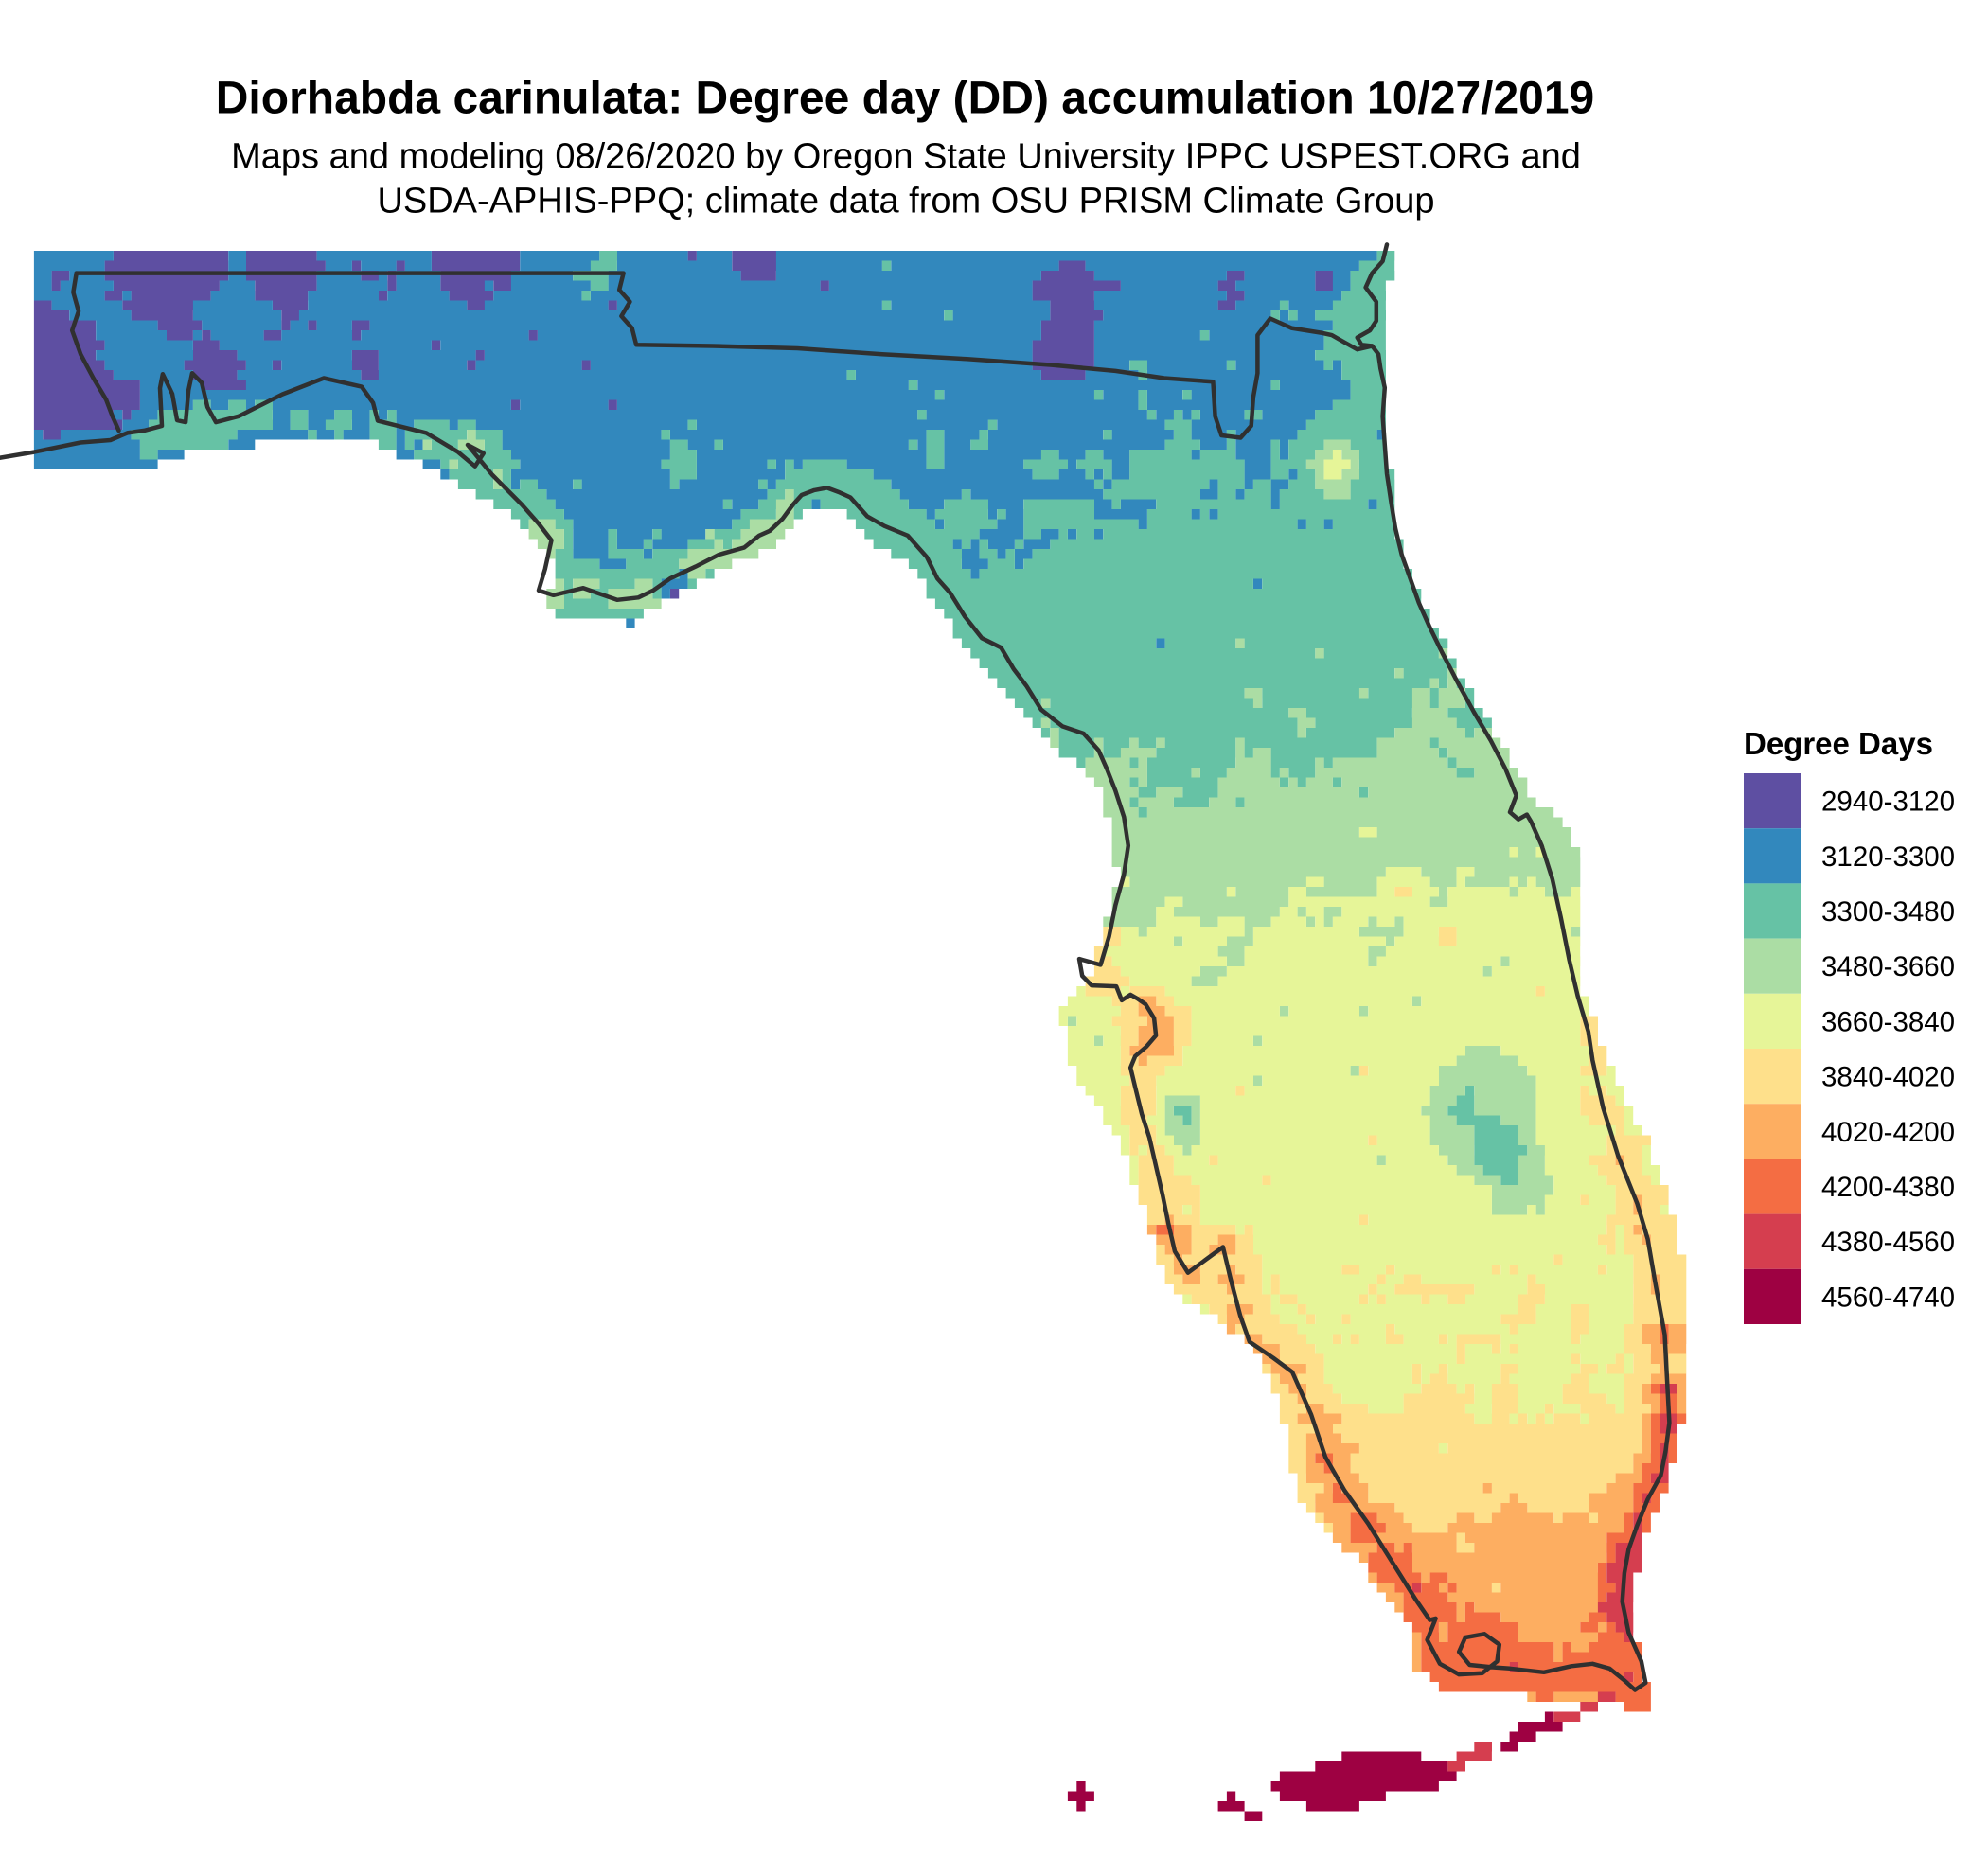 The height and width of the screenshot is (1875, 1988). Describe the element at coordinates (1888, 857) in the screenshot. I see `svg-text: 3120-3300` at that location.